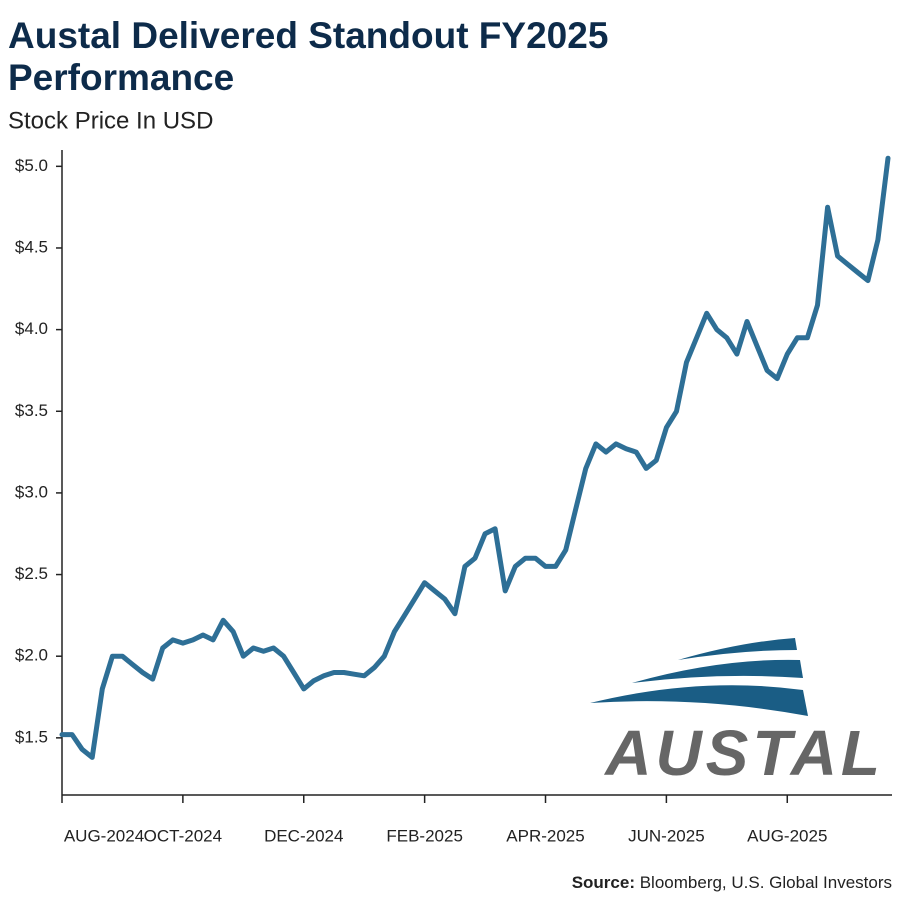 The width and height of the screenshot is (900, 905). I want to click on source: Source: Bloomberg, U.S. Global Investors, so click(732, 882).